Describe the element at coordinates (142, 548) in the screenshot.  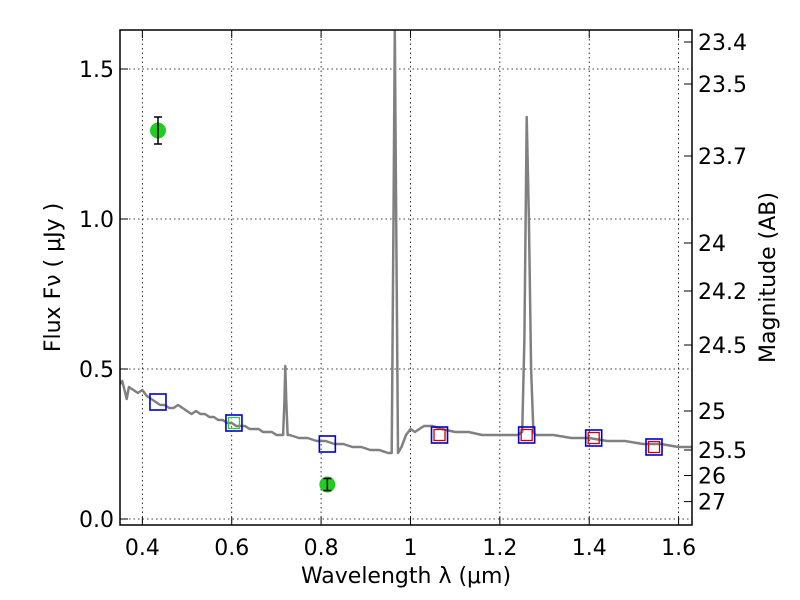
I see `x-tick-label: 0.4` at that location.